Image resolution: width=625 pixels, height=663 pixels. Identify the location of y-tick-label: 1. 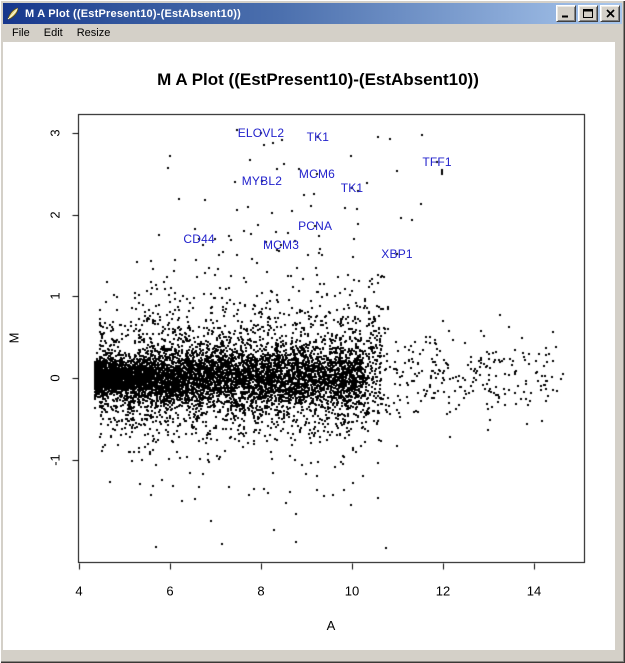
(55, 296).